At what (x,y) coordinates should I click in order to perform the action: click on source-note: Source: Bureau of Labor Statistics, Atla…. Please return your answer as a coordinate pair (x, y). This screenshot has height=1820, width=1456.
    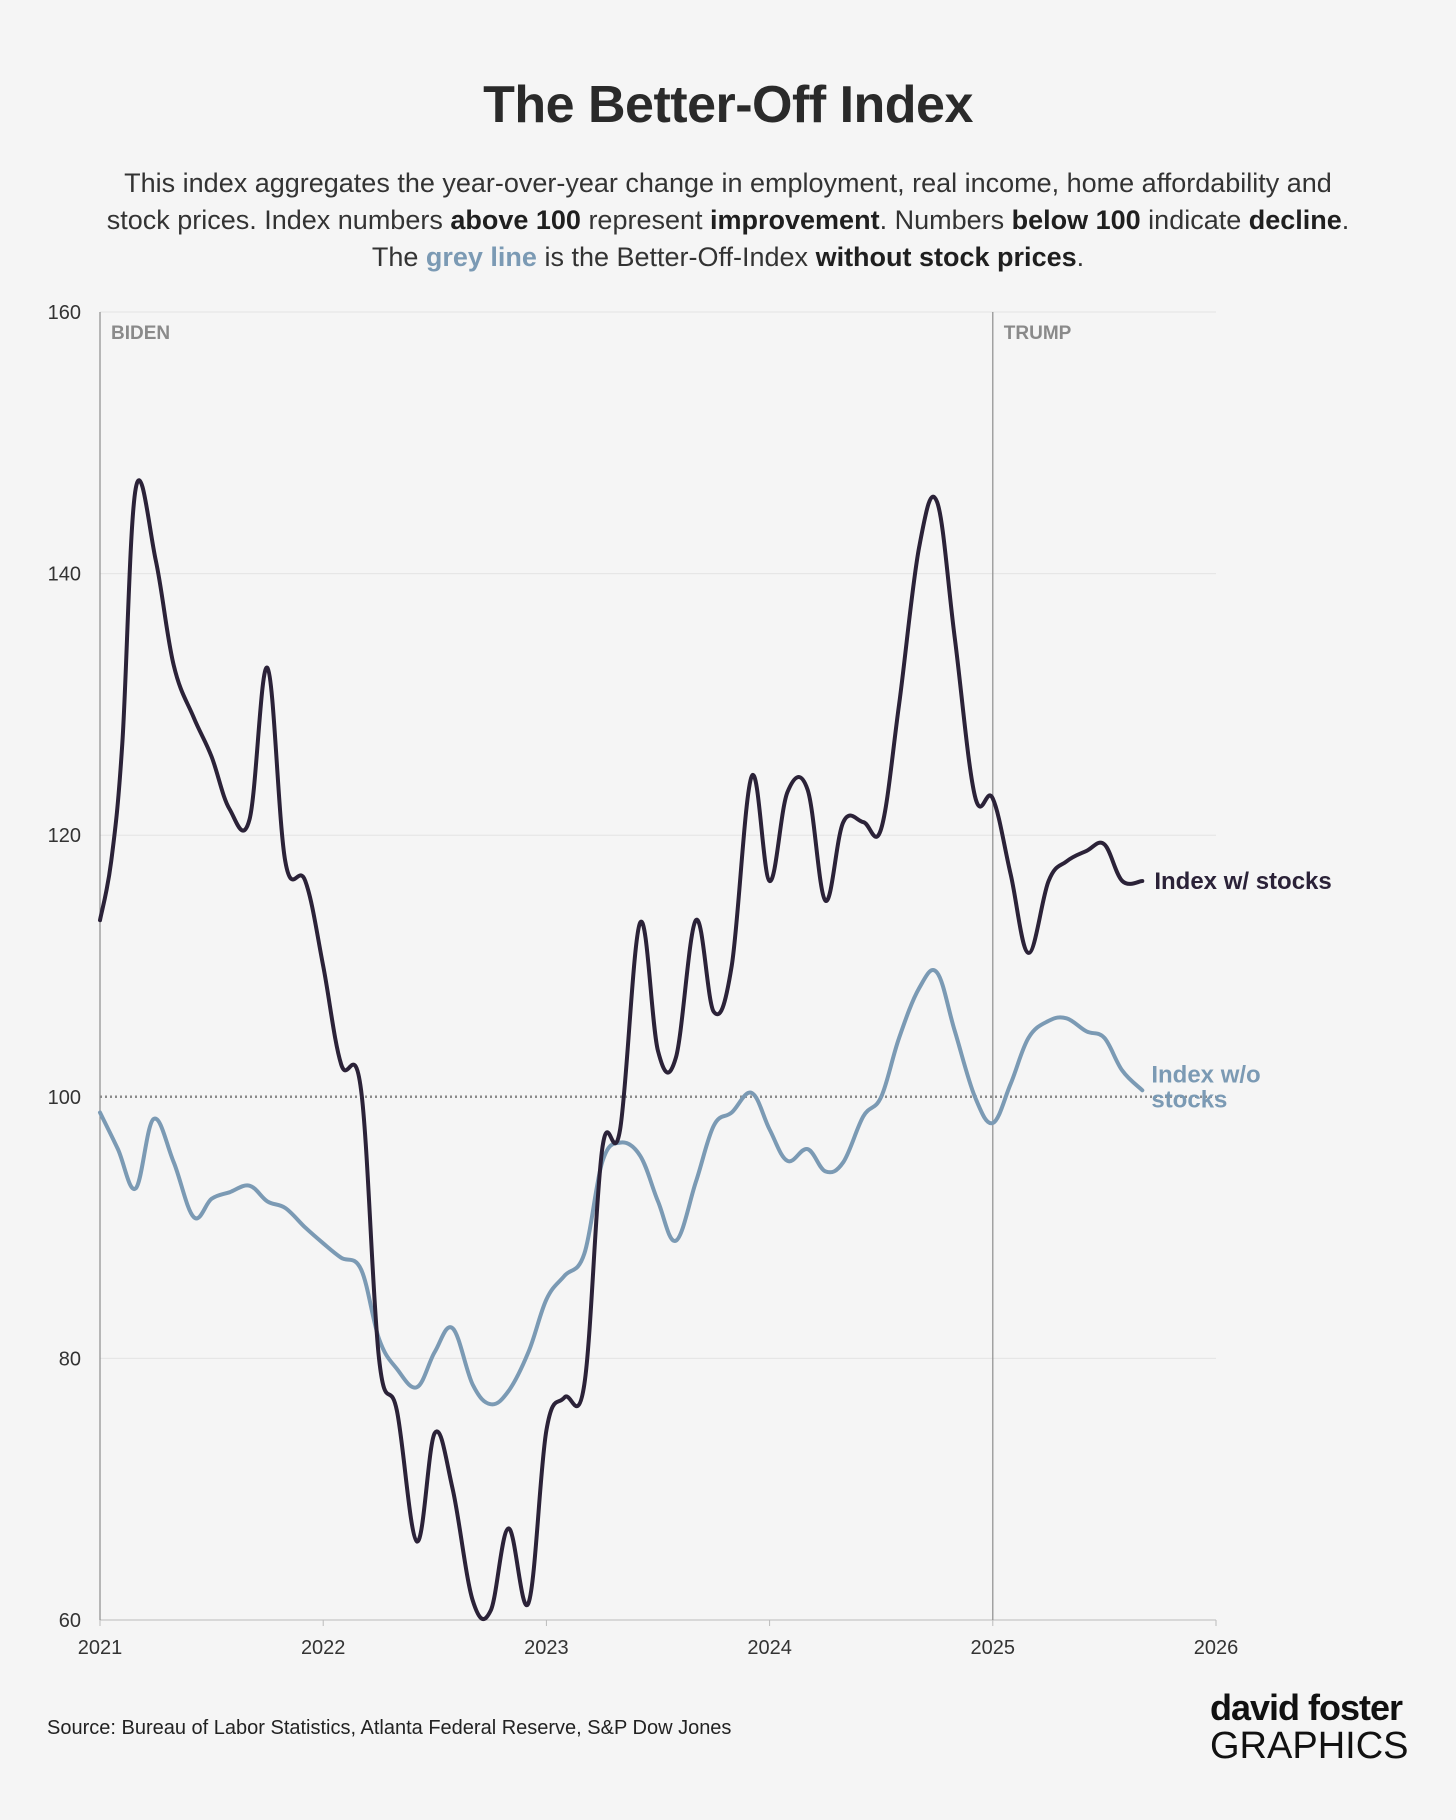
    Looking at the image, I should click on (389, 1728).